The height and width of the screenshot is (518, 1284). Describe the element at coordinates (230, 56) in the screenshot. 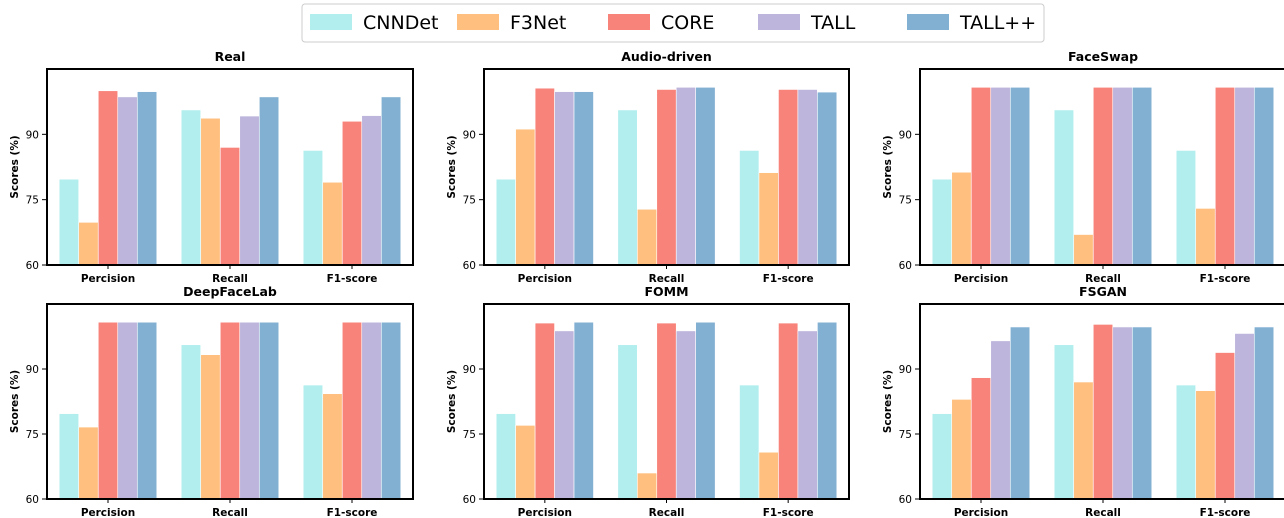

I see `panel-title: Real` at that location.